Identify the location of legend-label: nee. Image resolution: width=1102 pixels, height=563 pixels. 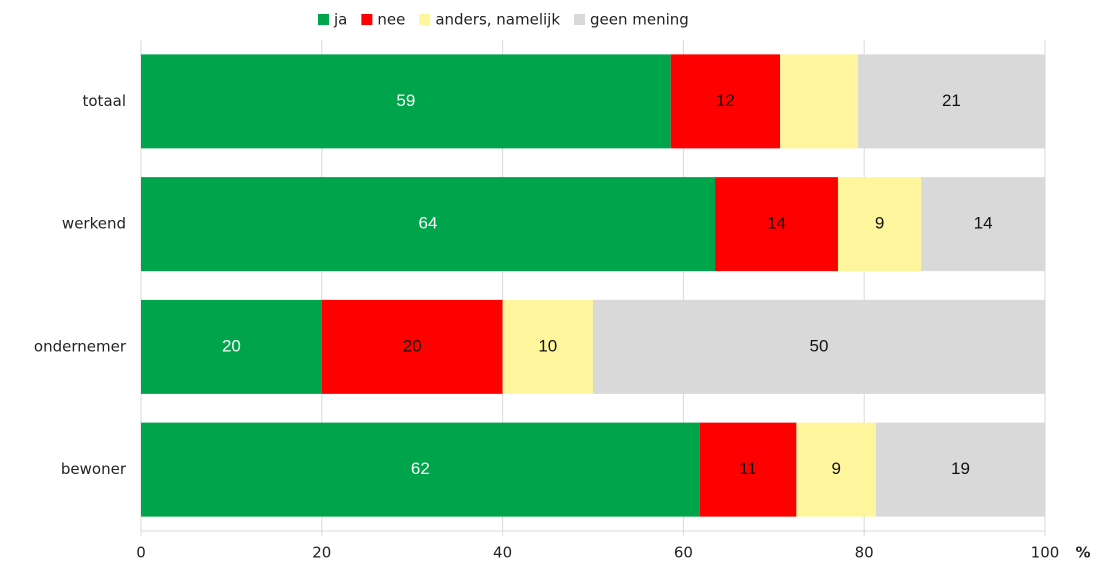
(391, 20).